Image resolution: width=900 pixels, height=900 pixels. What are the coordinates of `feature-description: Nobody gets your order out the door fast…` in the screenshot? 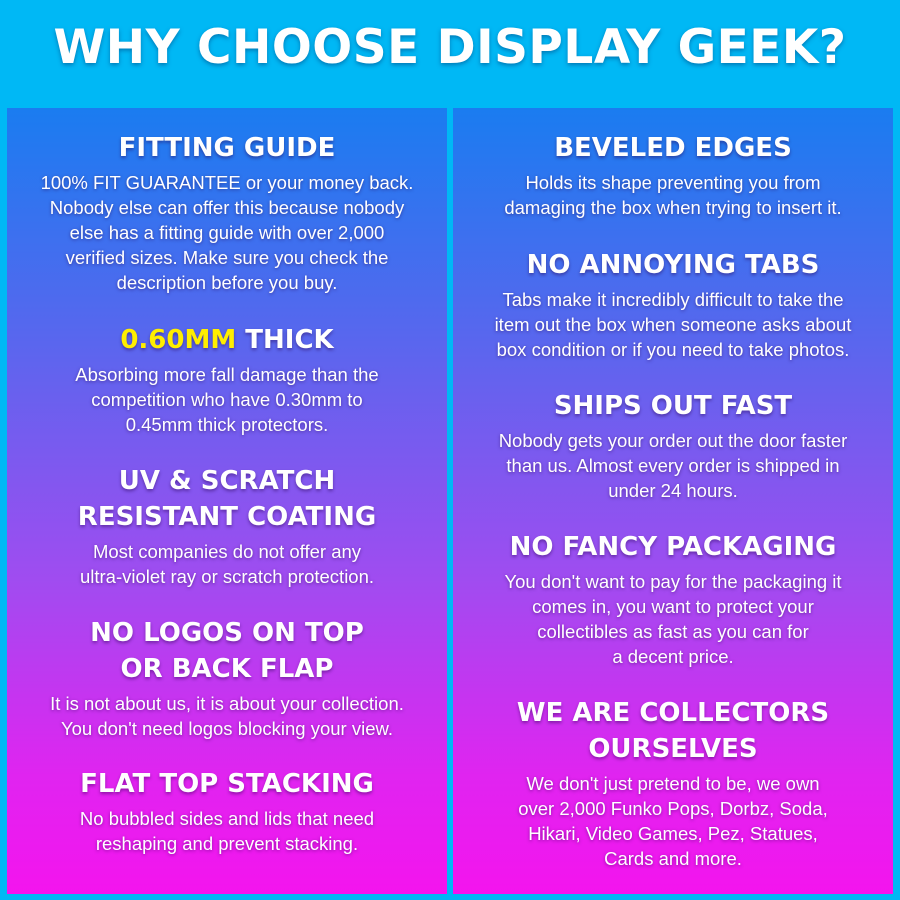 It's located at (673, 465).